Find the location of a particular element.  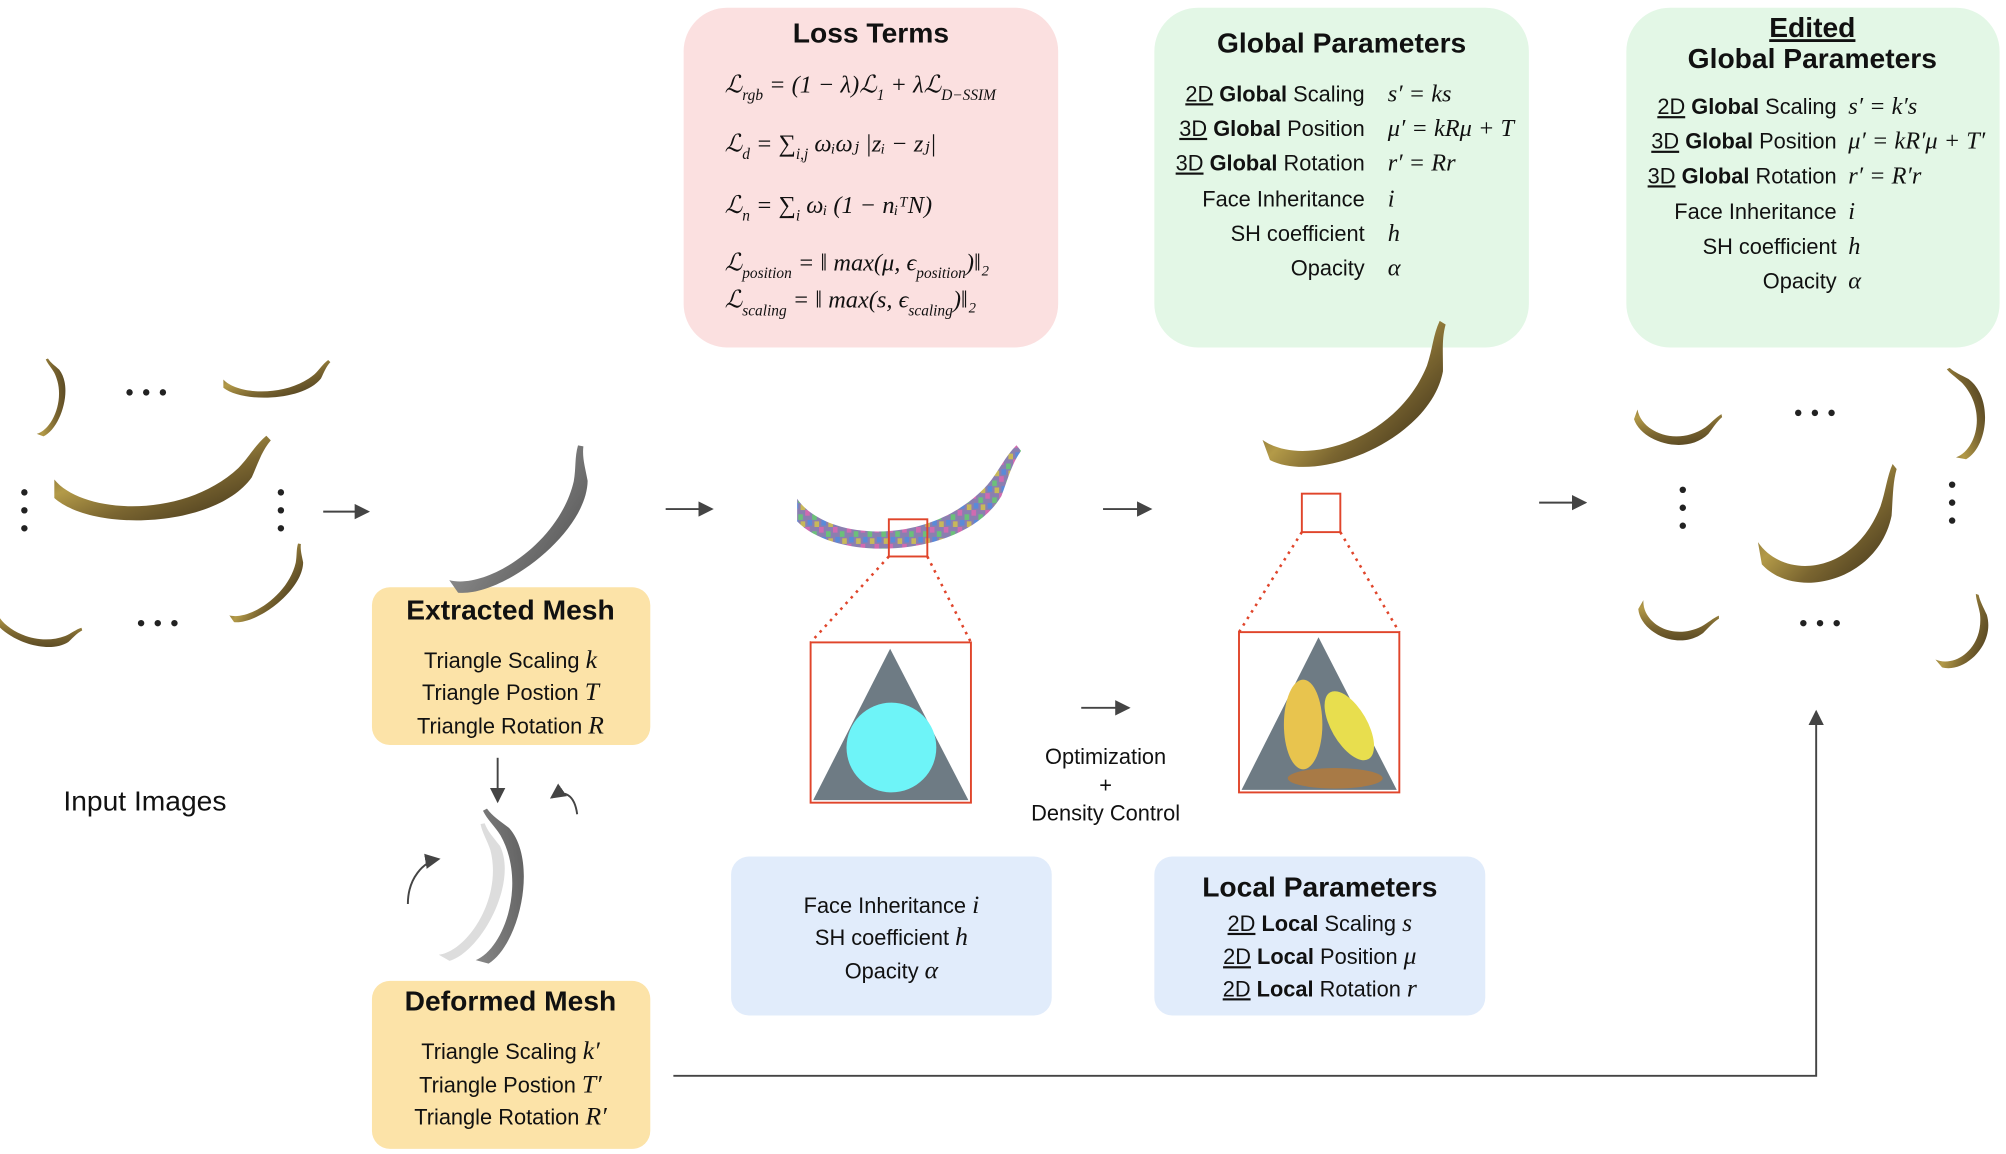

param-label: Opacity is located at coordinates (1800, 281).